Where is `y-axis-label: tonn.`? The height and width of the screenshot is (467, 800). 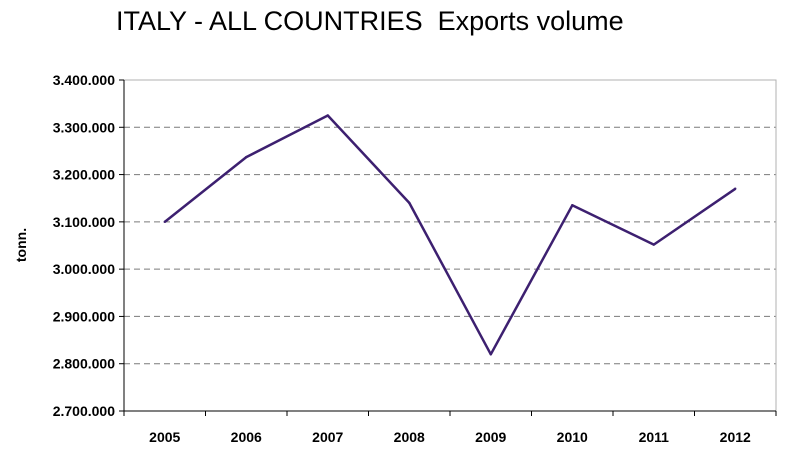
y-axis-label: tonn. is located at coordinates (21, 245).